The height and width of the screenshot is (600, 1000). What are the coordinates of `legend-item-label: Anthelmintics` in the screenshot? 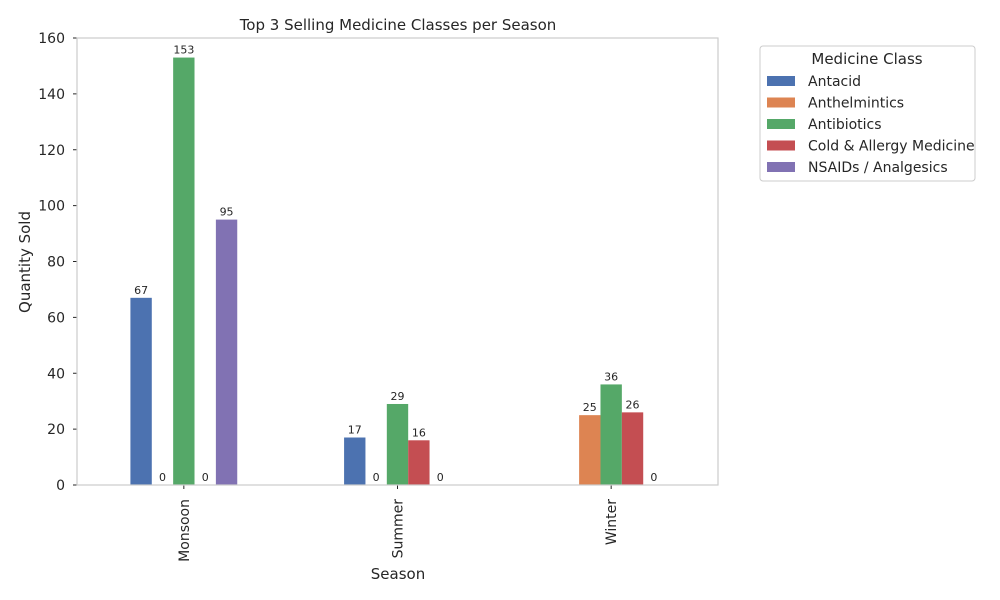 It's located at (856, 104).